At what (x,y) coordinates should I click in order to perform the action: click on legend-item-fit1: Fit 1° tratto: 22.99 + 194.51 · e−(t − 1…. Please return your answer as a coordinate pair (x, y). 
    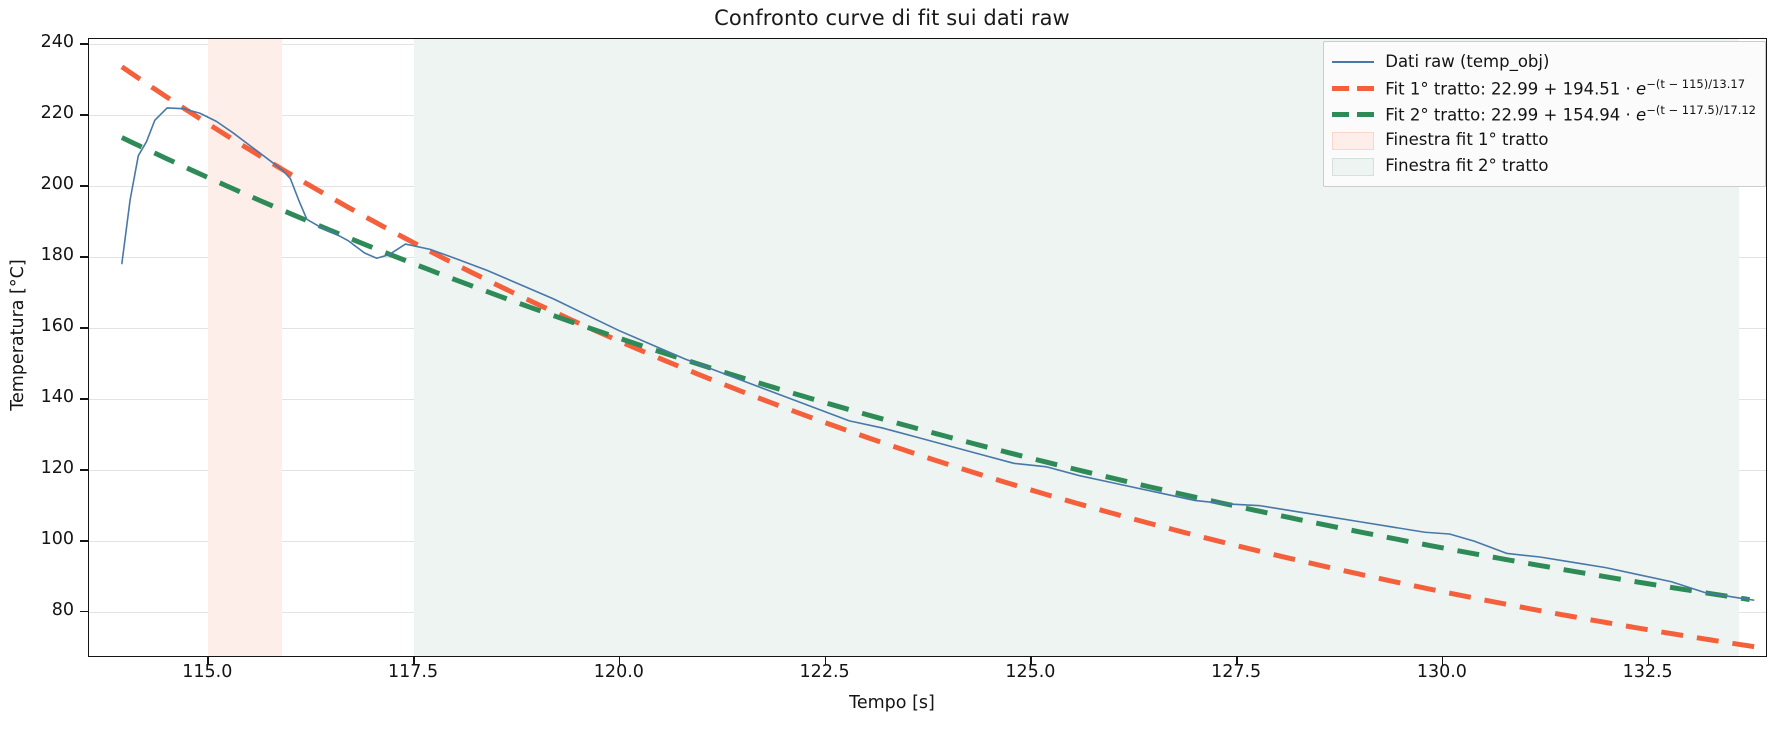
    Looking at the image, I should click on (1544, 88).